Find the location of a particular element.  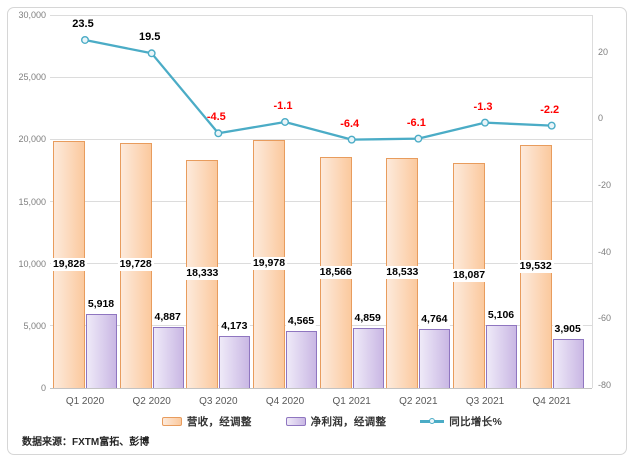

x-axis-label: Q1 2020 is located at coordinates (85, 401).